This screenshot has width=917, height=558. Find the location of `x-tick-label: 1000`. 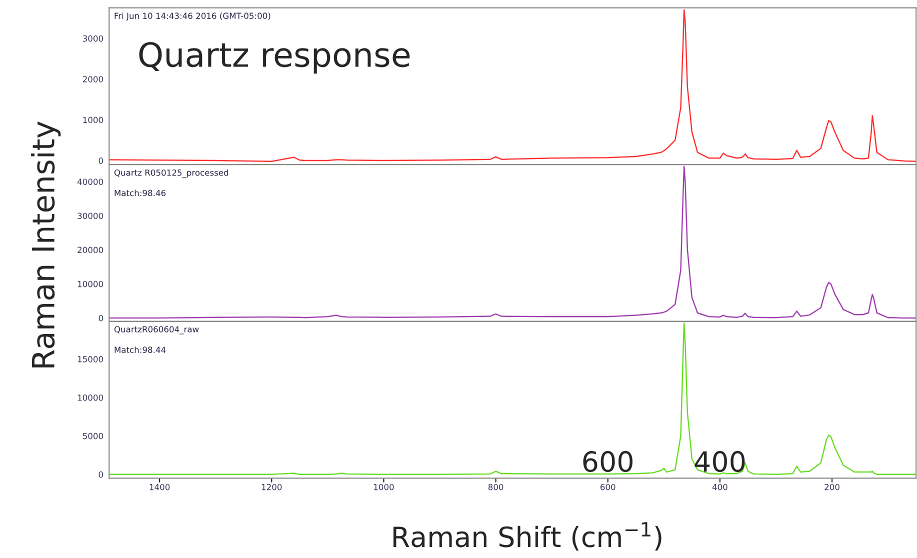

x-tick-label: 1000 is located at coordinates (384, 487).